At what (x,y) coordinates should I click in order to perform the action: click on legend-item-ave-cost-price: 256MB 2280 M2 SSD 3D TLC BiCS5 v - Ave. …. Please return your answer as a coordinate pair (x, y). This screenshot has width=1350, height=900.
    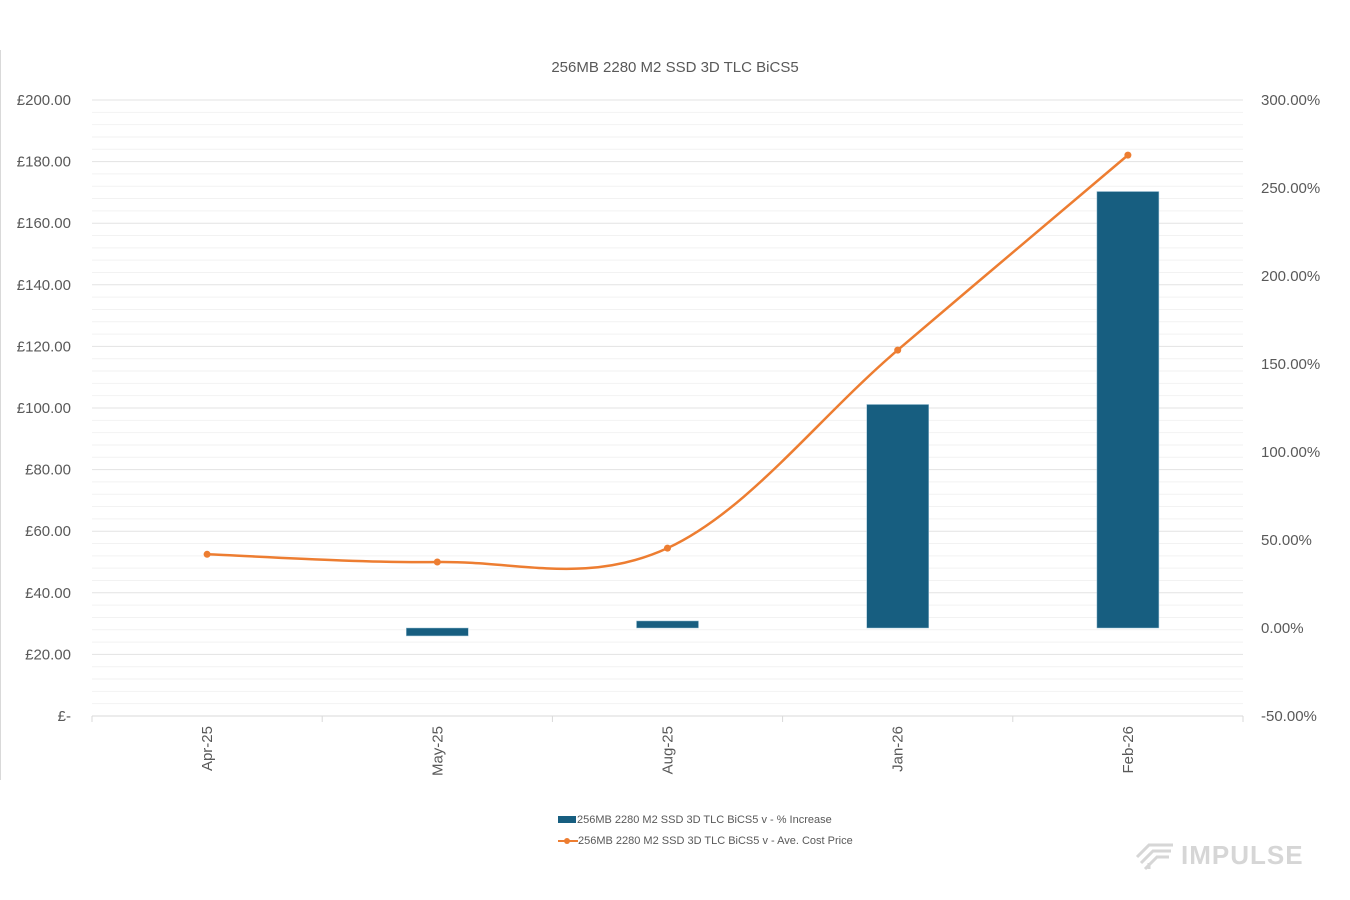
    Looking at the image, I should click on (705, 840).